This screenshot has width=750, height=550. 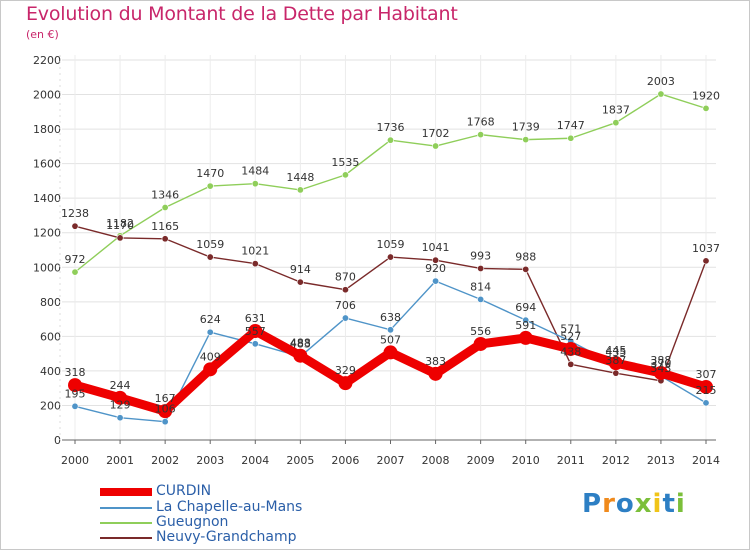 I want to click on y-tick-label: 1400, so click(x=47, y=198).